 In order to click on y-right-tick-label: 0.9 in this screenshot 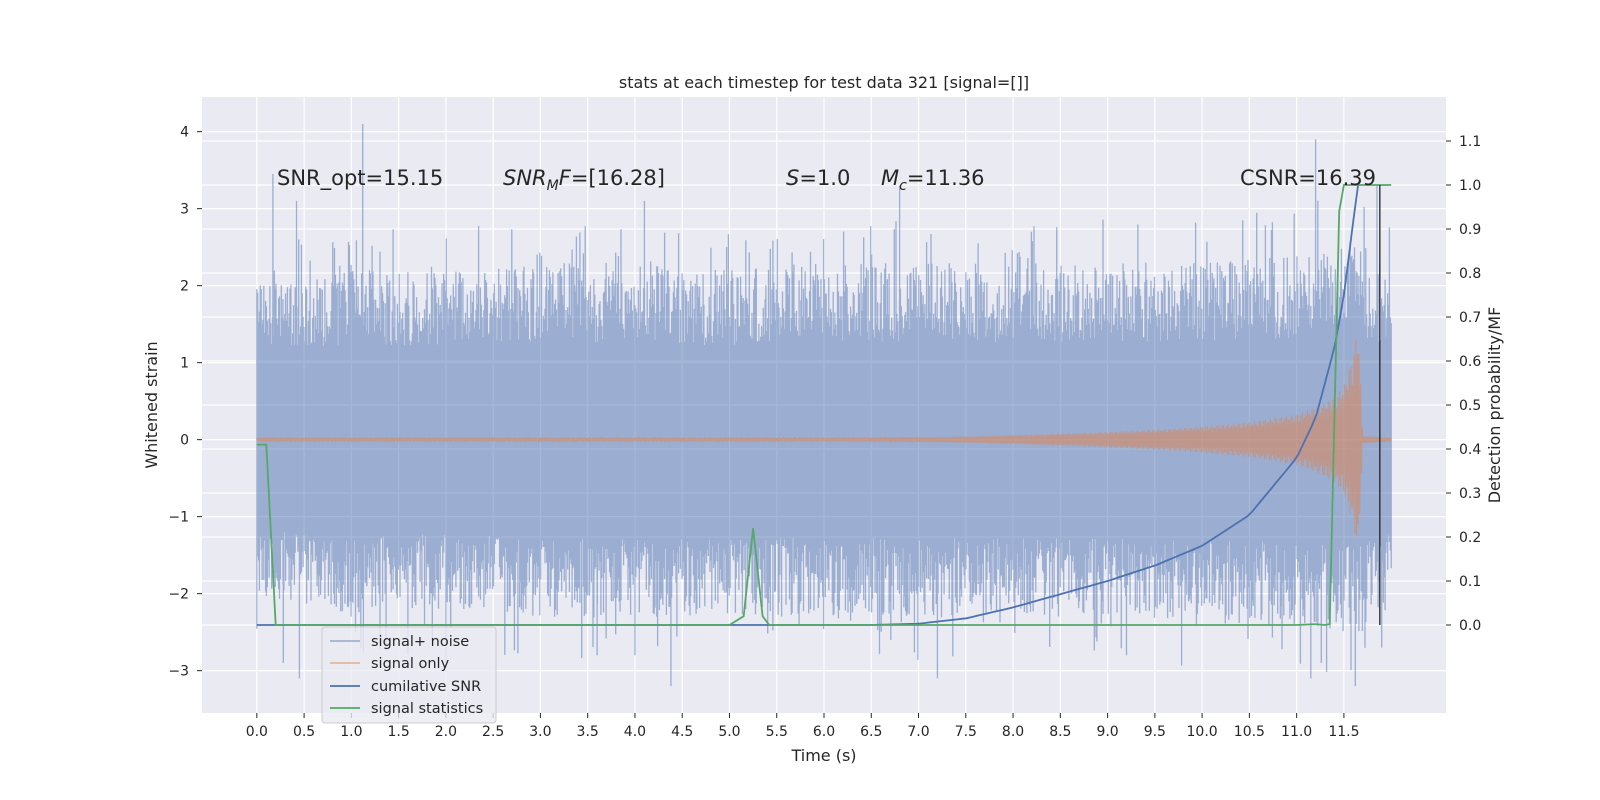, I will do `click(1470, 230)`.